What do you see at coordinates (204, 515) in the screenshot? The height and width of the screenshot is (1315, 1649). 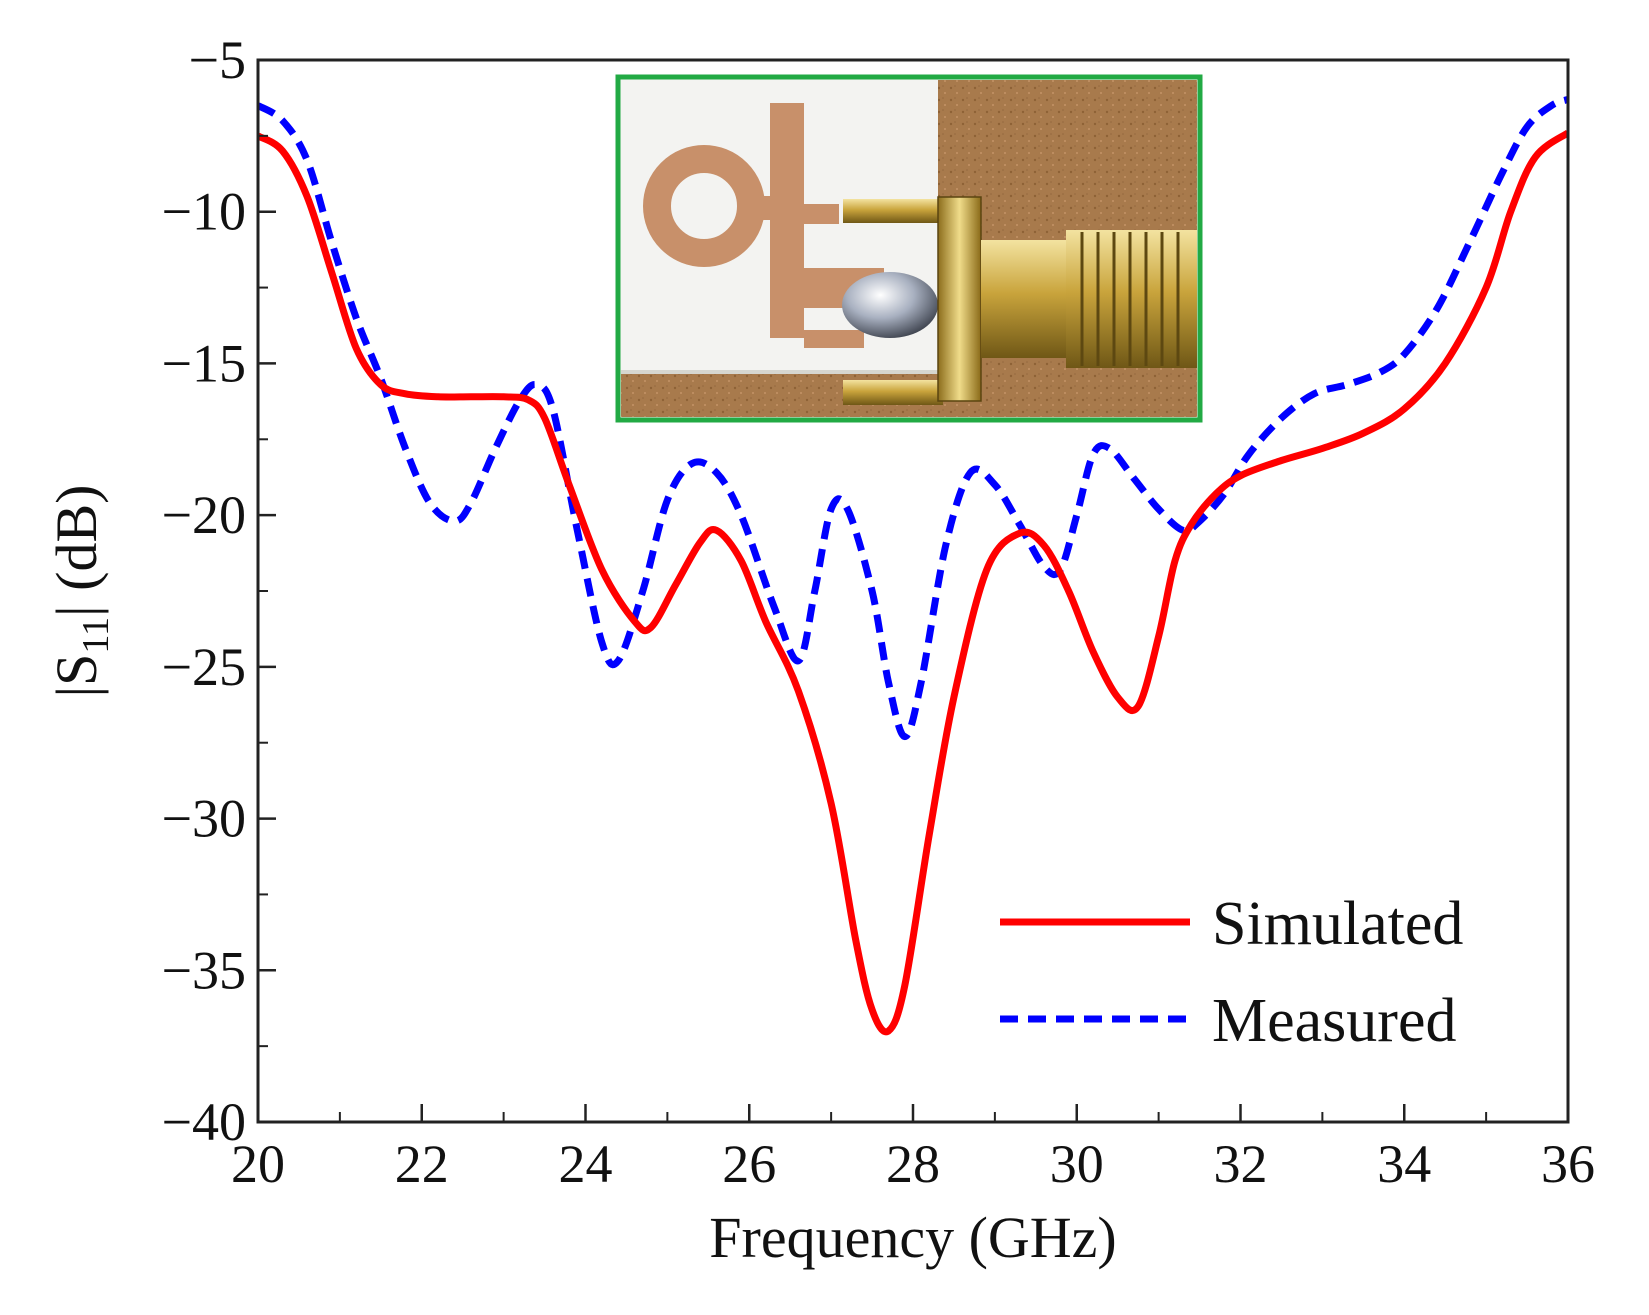 I see `y-tick-label: −20` at bounding box center [204, 515].